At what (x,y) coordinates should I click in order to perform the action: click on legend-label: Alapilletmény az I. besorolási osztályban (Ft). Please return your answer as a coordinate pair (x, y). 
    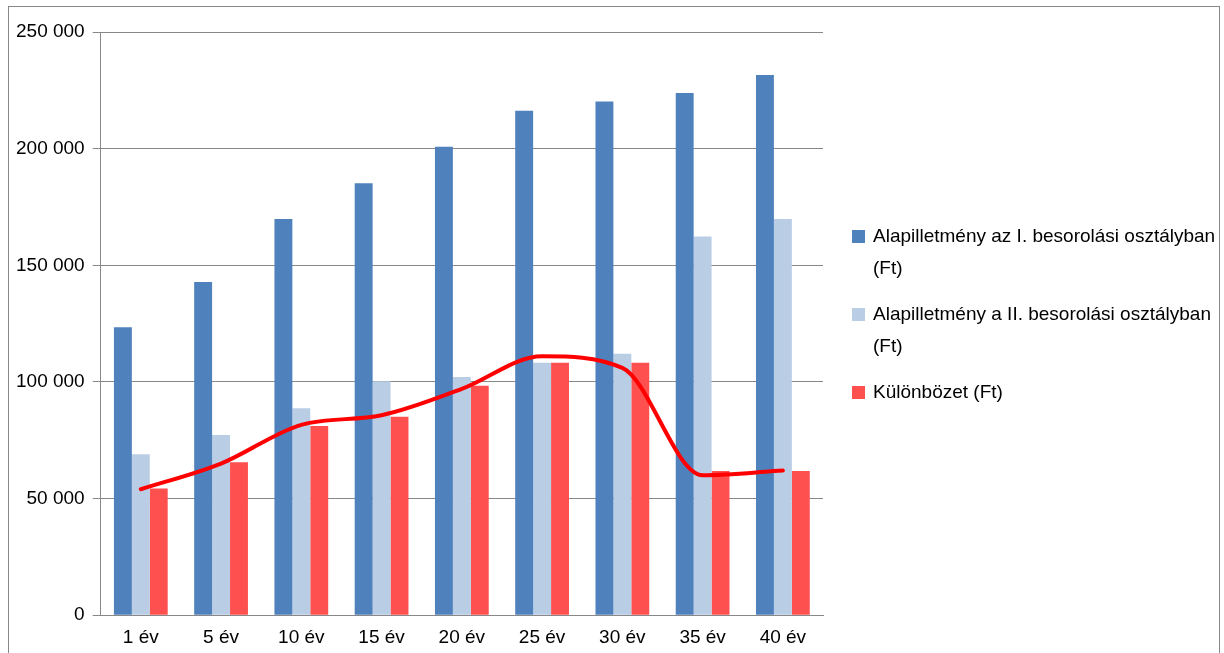
    Looking at the image, I should click on (1045, 252).